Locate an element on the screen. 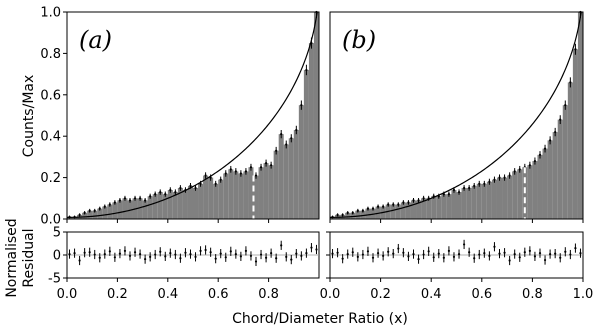  x-tick-label: 0.8 is located at coordinates (268, 294).